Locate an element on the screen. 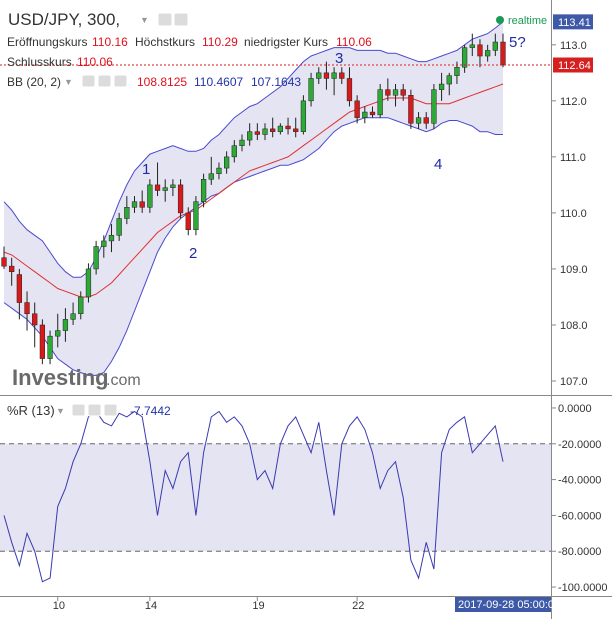 The height and width of the screenshot is (624, 612). bb-close-icon is located at coordinates (120, 81).